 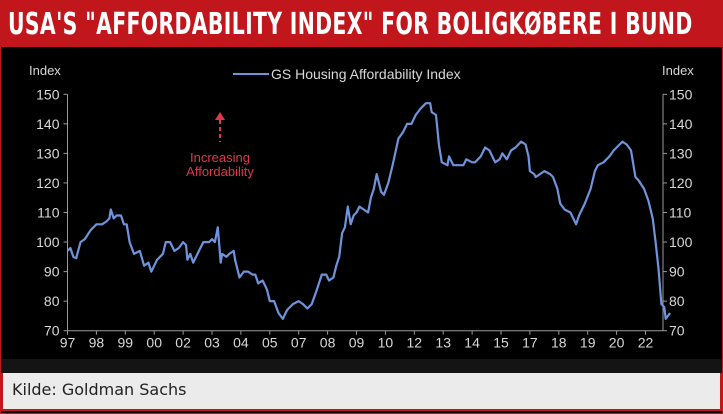 I want to click on x-tick-label: 22, so click(x=646, y=343).